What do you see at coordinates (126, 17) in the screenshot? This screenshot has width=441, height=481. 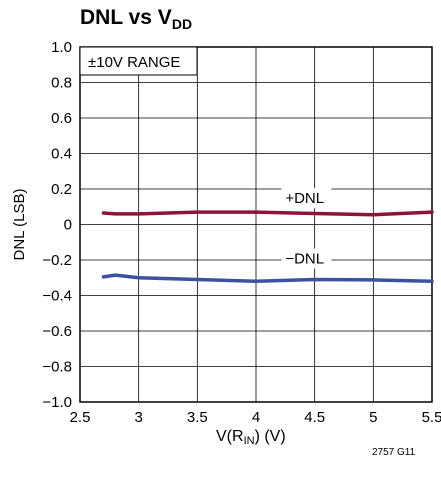 I see `chart-title-main: DNL vs V` at bounding box center [126, 17].